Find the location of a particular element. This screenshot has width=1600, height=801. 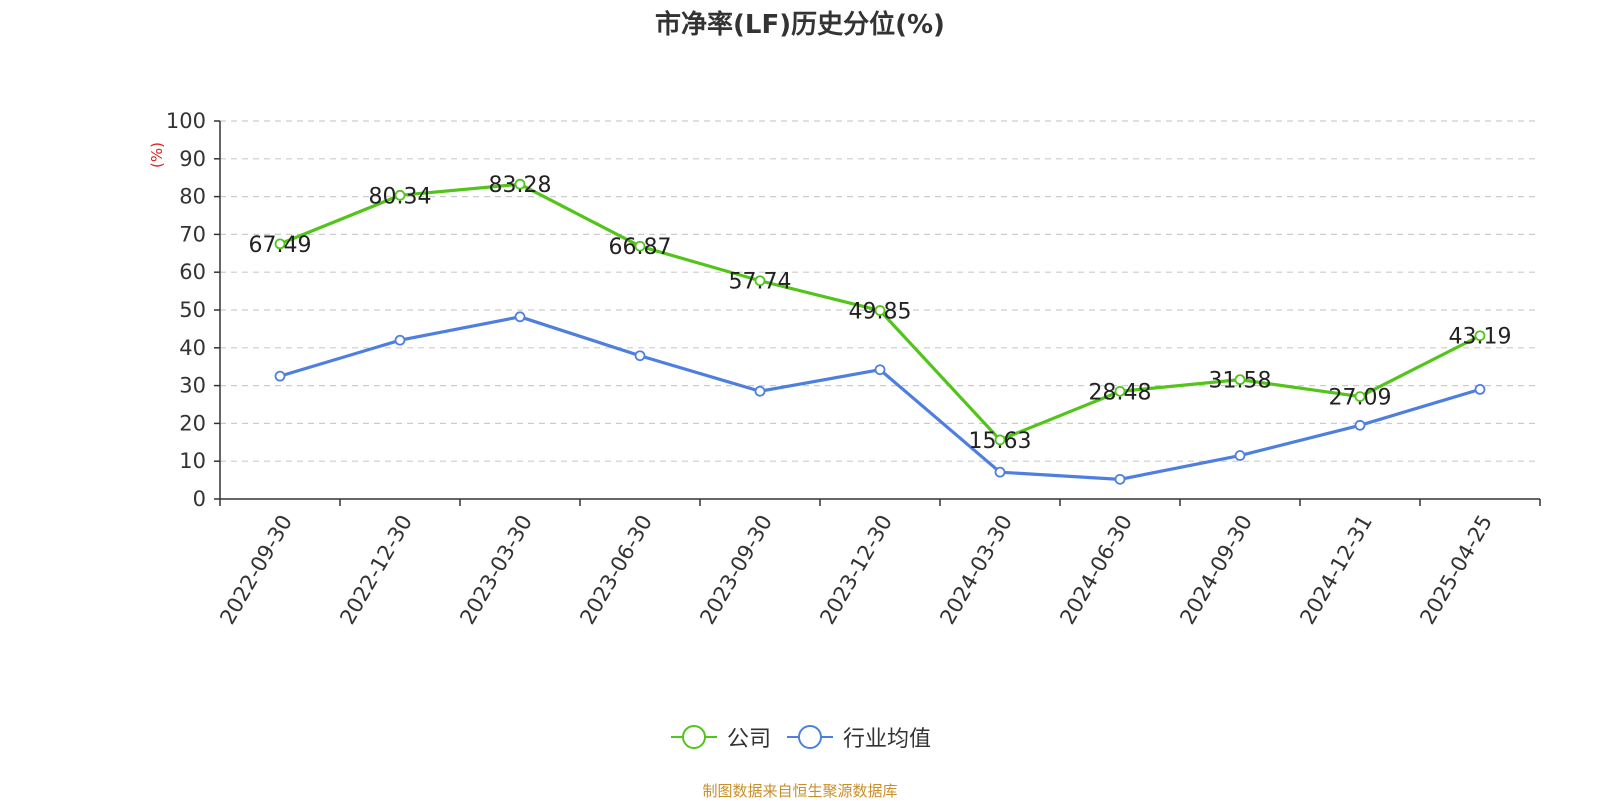

data-label: 80.34 is located at coordinates (400, 196).